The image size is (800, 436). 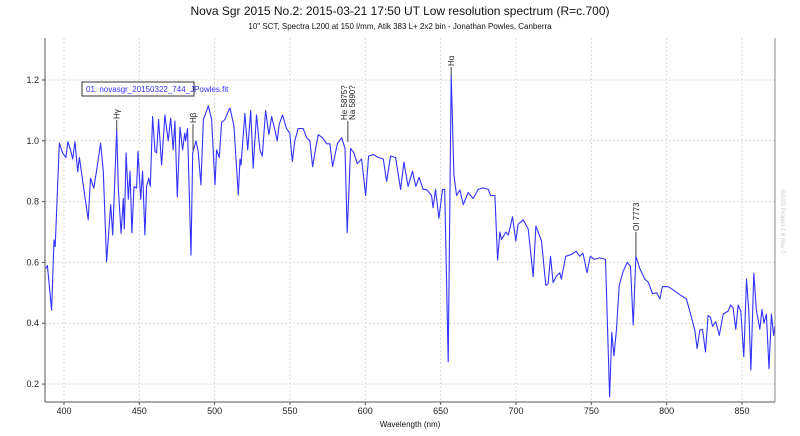 I want to click on annotation-label: Hβ, so click(x=193, y=117).